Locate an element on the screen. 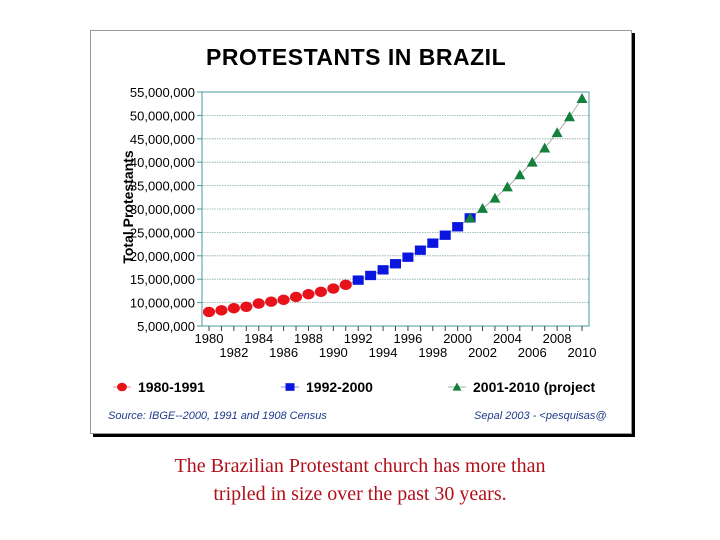 This screenshot has width=720, height=540. x-tick-label: 2010 is located at coordinates (582, 352).